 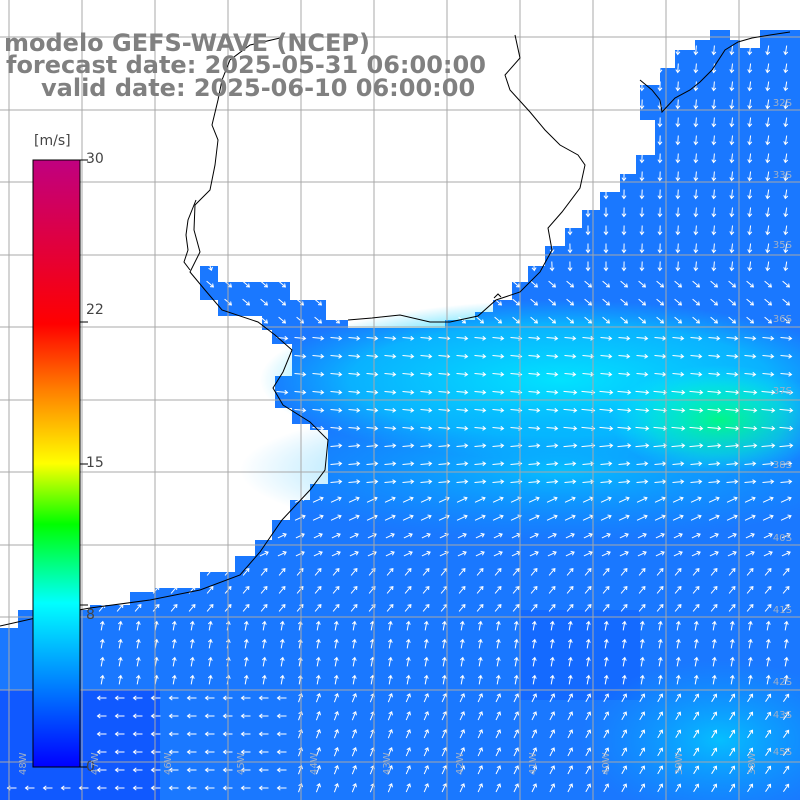 What do you see at coordinates (387, 763) in the screenshot?
I see `lon-label: 43W` at bounding box center [387, 763].